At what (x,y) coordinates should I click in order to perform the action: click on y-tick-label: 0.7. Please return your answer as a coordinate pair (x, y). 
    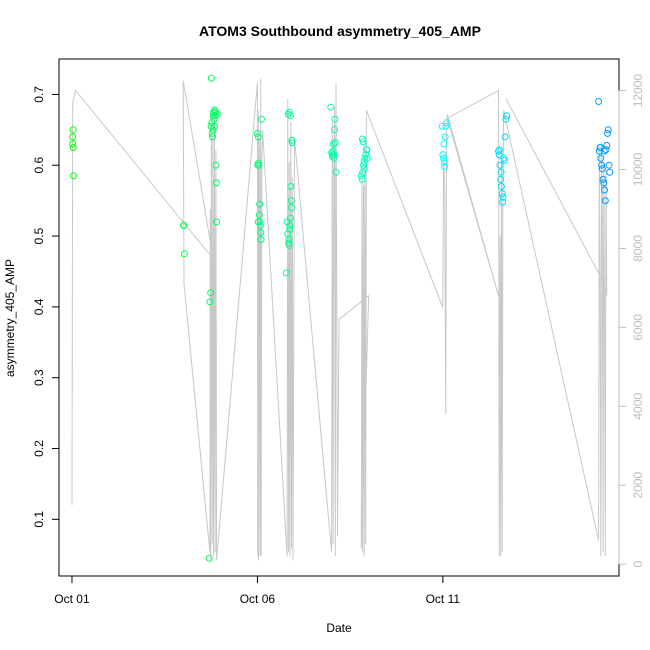
    Looking at the image, I should click on (39, 94).